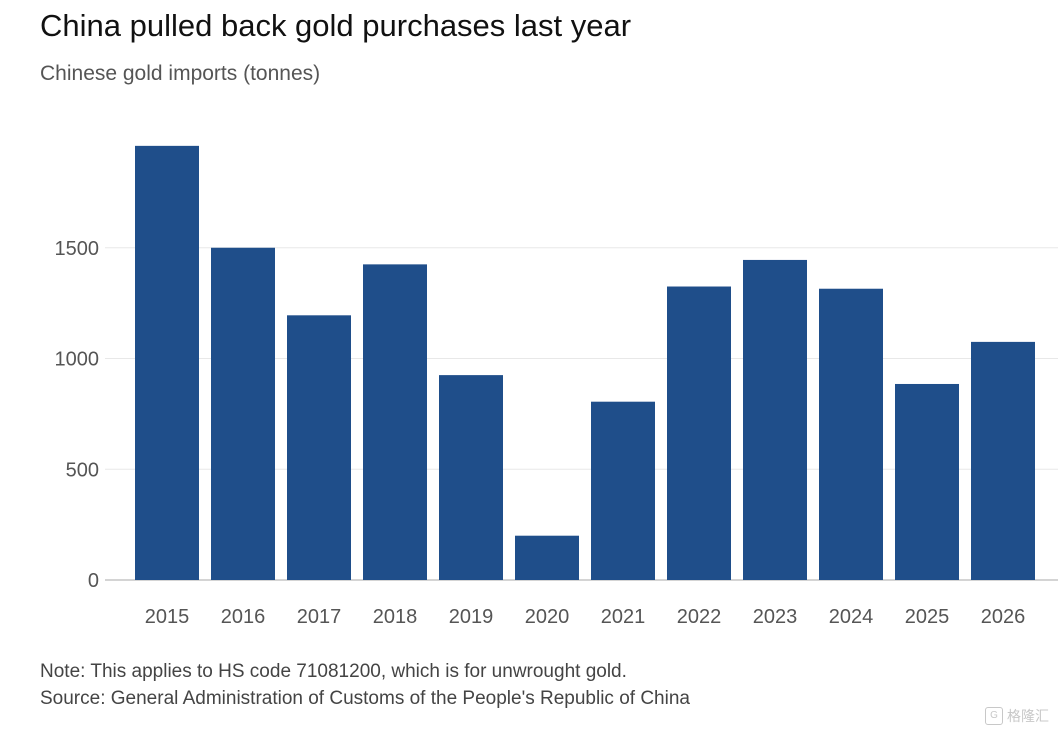 The image size is (1059, 735). I want to click on bar-2020, so click(547, 557).